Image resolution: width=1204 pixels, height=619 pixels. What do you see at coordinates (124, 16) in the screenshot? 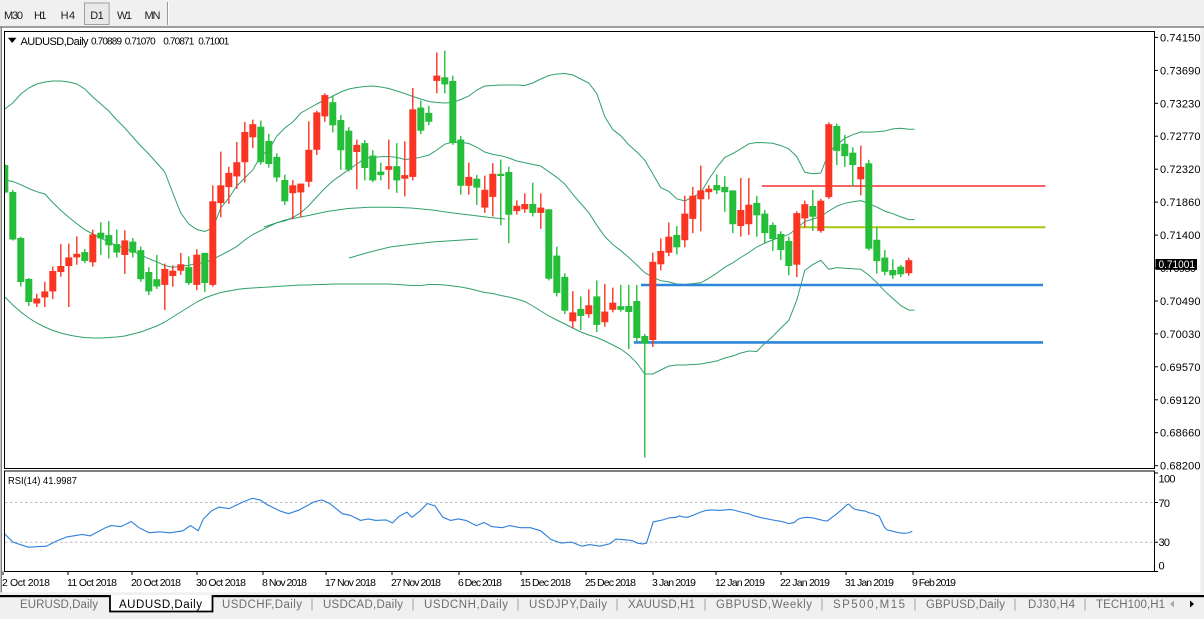
I see `svg-text: W1` at bounding box center [124, 16].